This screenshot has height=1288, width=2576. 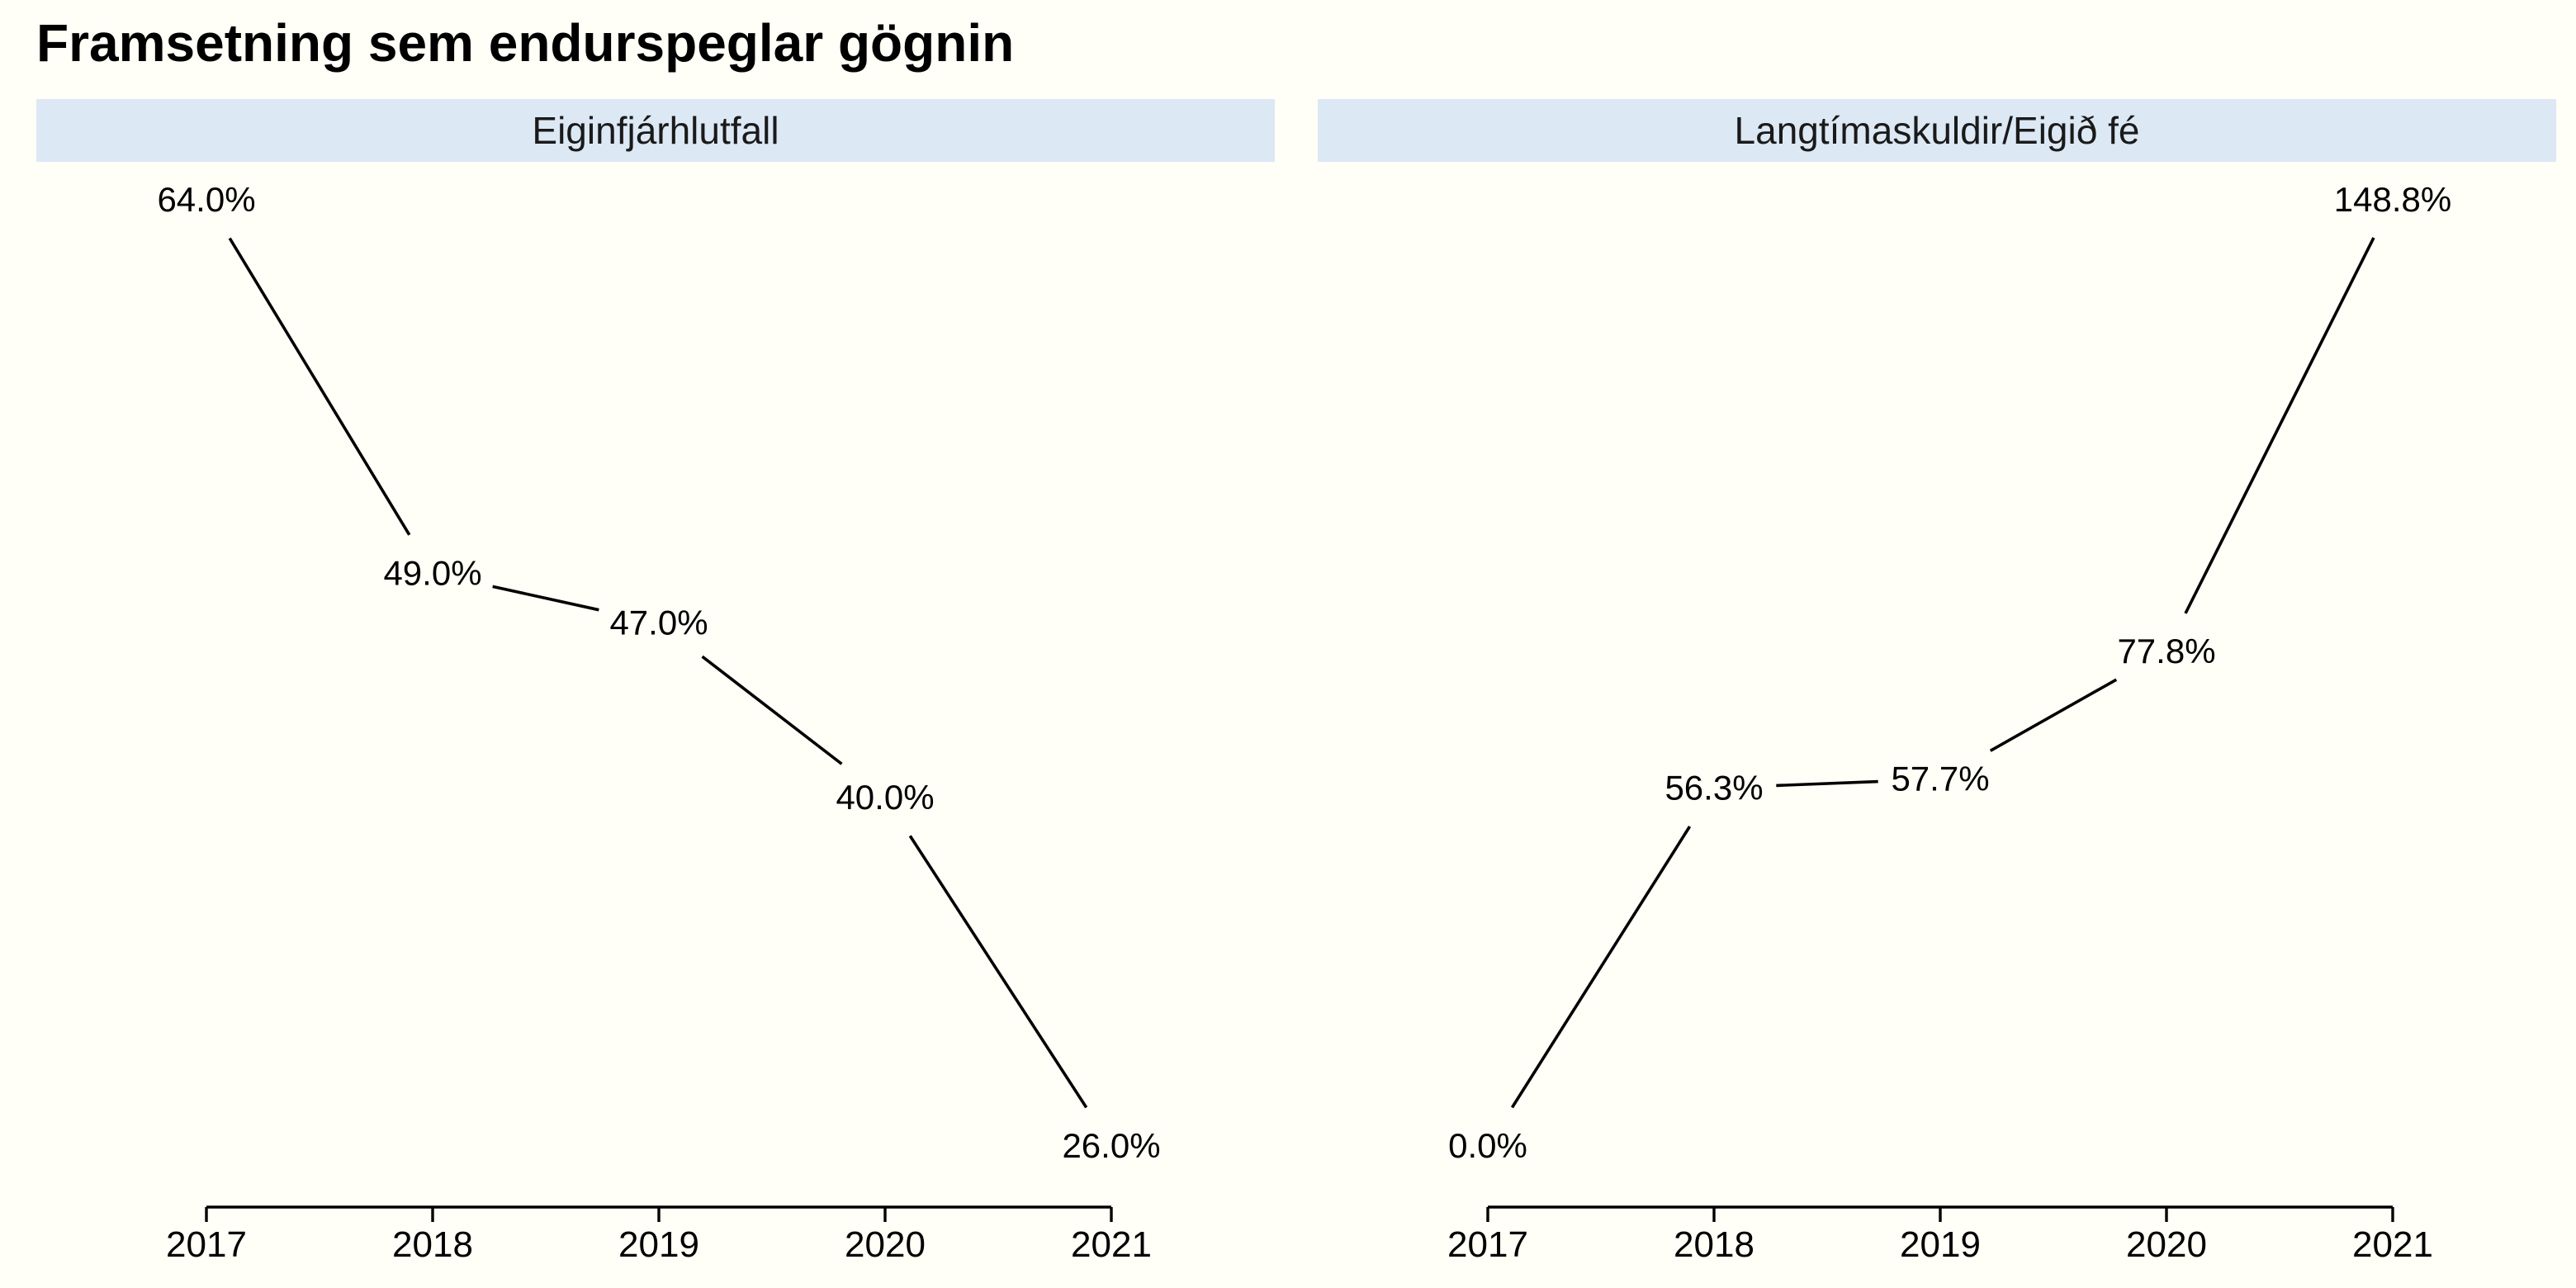 What do you see at coordinates (1940, 779) in the screenshot?
I see `data-label: 57.7%` at bounding box center [1940, 779].